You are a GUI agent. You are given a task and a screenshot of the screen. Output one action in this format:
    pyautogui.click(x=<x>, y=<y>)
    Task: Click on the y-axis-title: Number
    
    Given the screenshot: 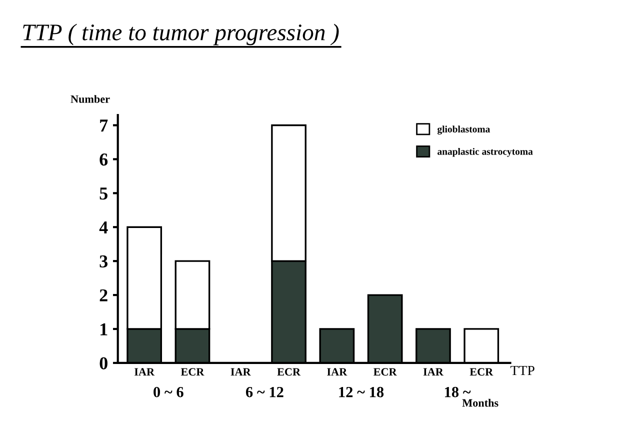 What is the action you would take?
    pyautogui.click(x=90, y=99)
    